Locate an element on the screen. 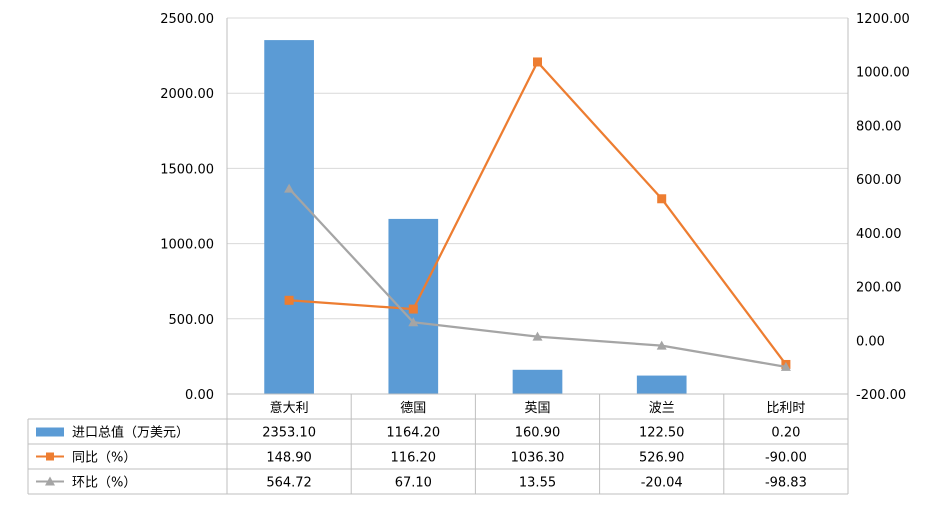 The image size is (927, 514). y-right-tick-label: -200.00 is located at coordinates (881, 395).